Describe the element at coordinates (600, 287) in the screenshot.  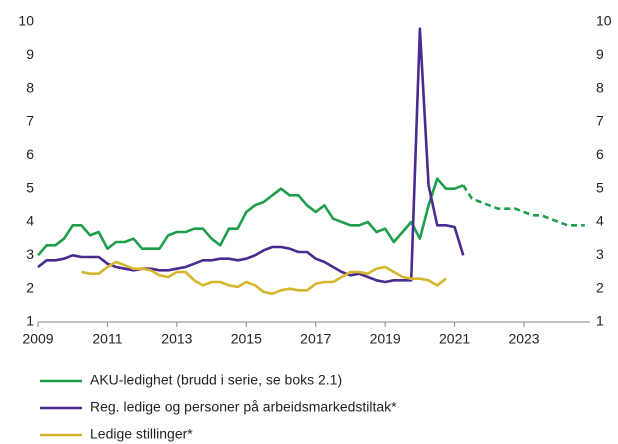
I see `y2-tick-label: 2` at that location.